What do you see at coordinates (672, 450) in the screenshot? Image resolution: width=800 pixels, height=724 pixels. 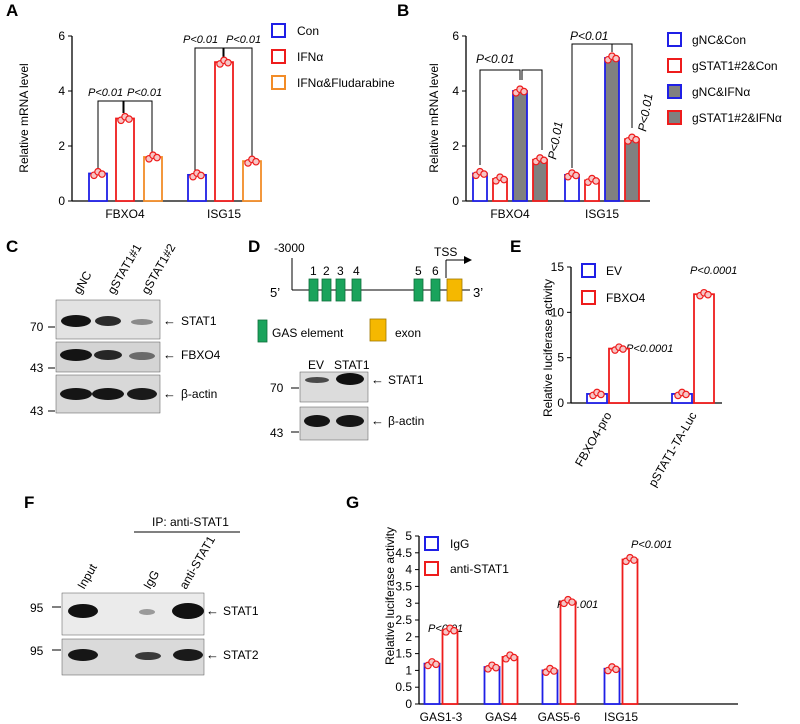 I see `x-tick-label: pSTAT1-TA-Luc` at bounding box center [672, 450].